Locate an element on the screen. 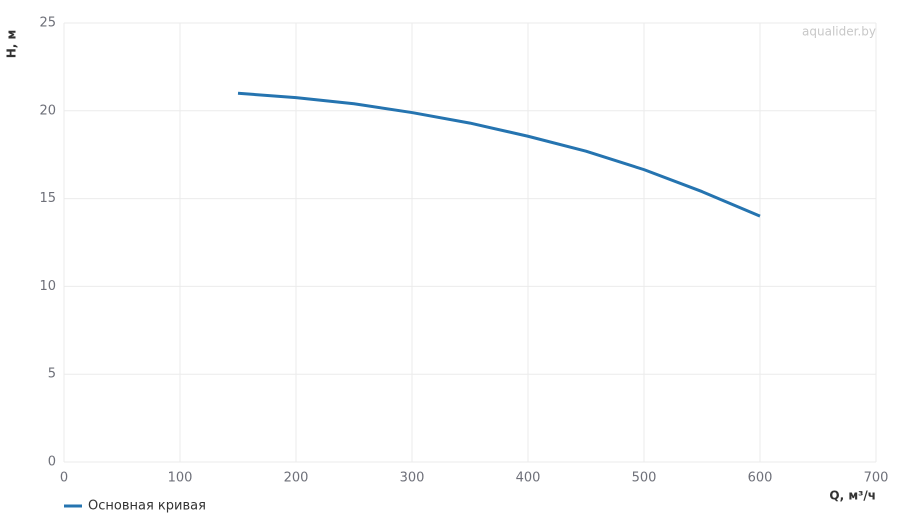 The height and width of the screenshot is (520, 900). y-tick-label: 25 is located at coordinates (47, 23).